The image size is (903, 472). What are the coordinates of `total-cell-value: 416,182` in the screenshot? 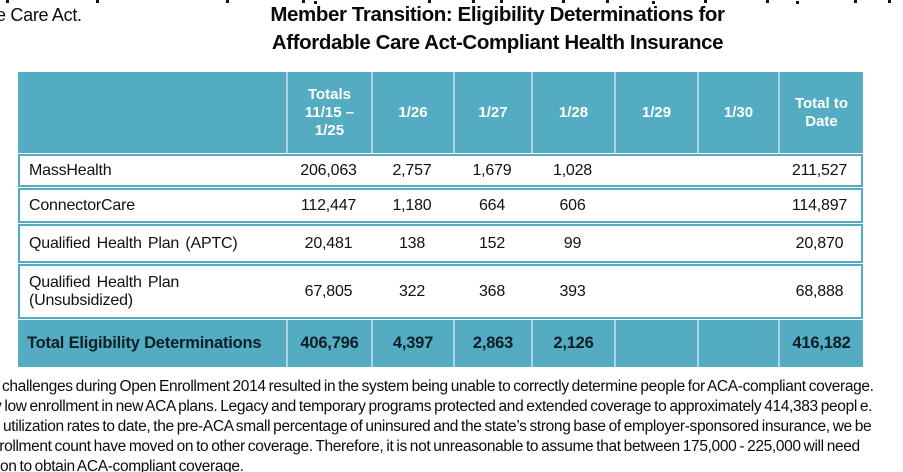 It's located at (820, 343).